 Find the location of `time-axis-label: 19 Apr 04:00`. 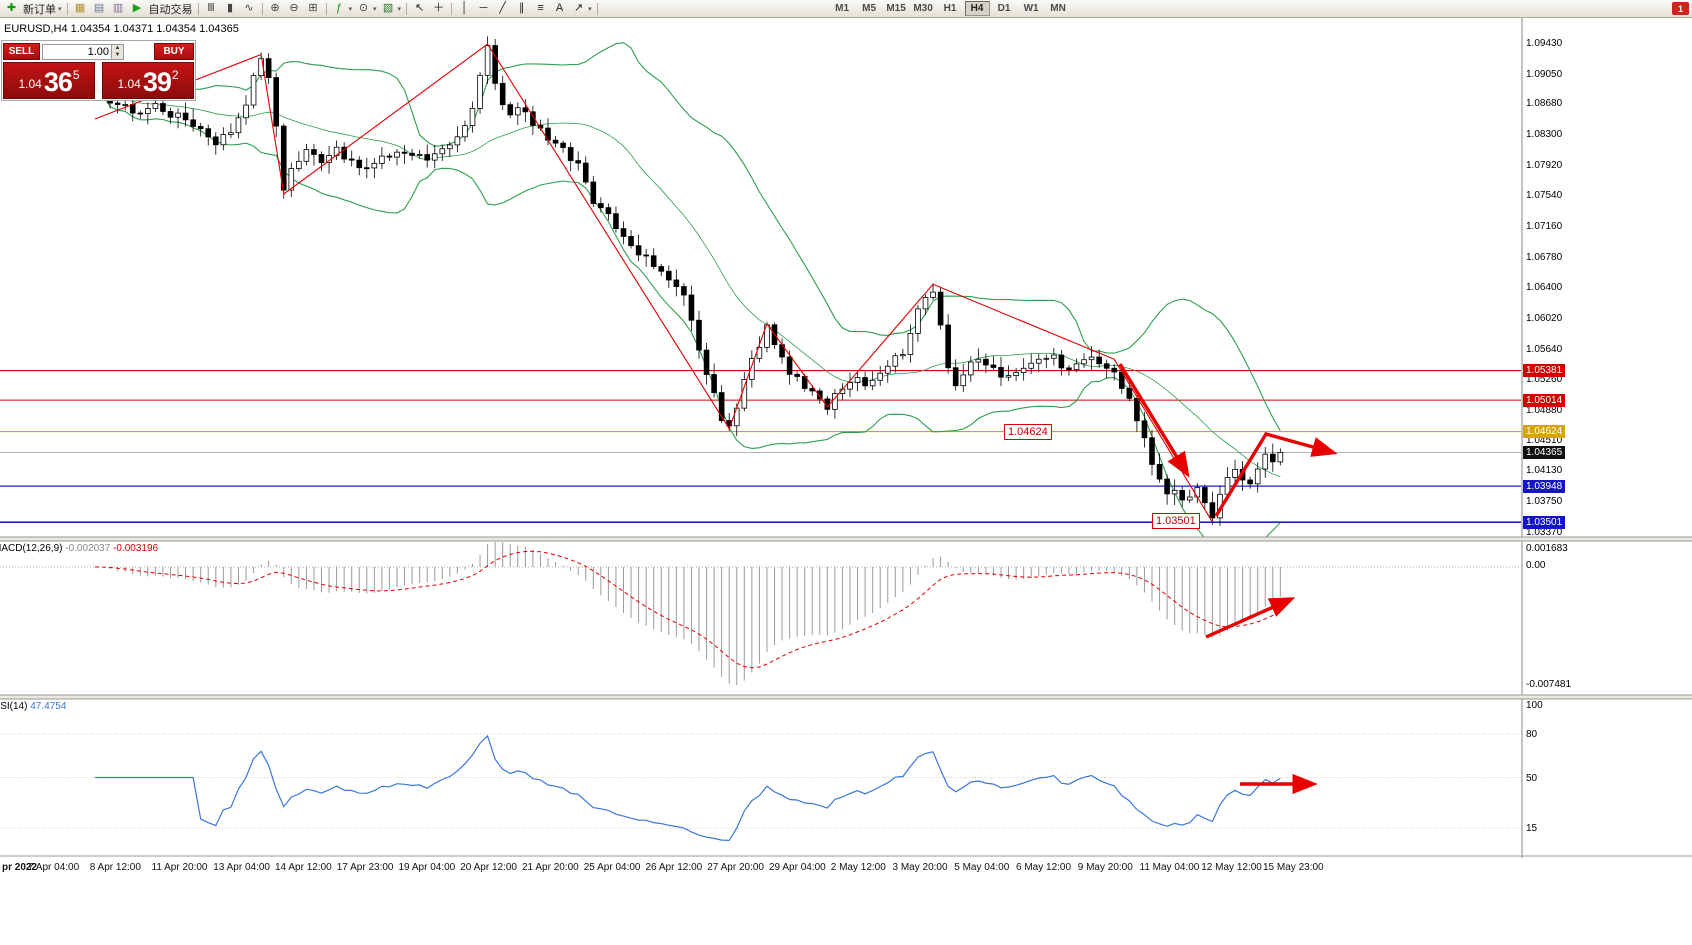

time-axis-label: 19 Apr 04:00 is located at coordinates (427, 867).